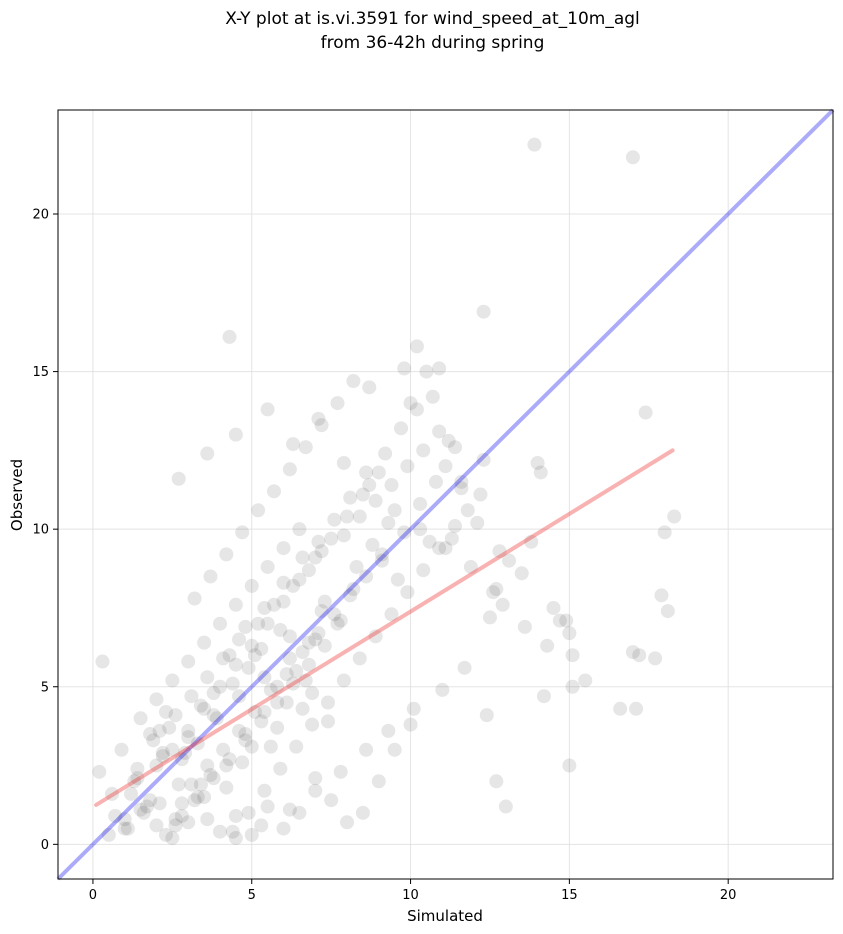 This screenshot has height=934, width=843. Describe the element at coordinates (40, 215) in the screenshot. I see `y-tick-label-4: 20` at that location.